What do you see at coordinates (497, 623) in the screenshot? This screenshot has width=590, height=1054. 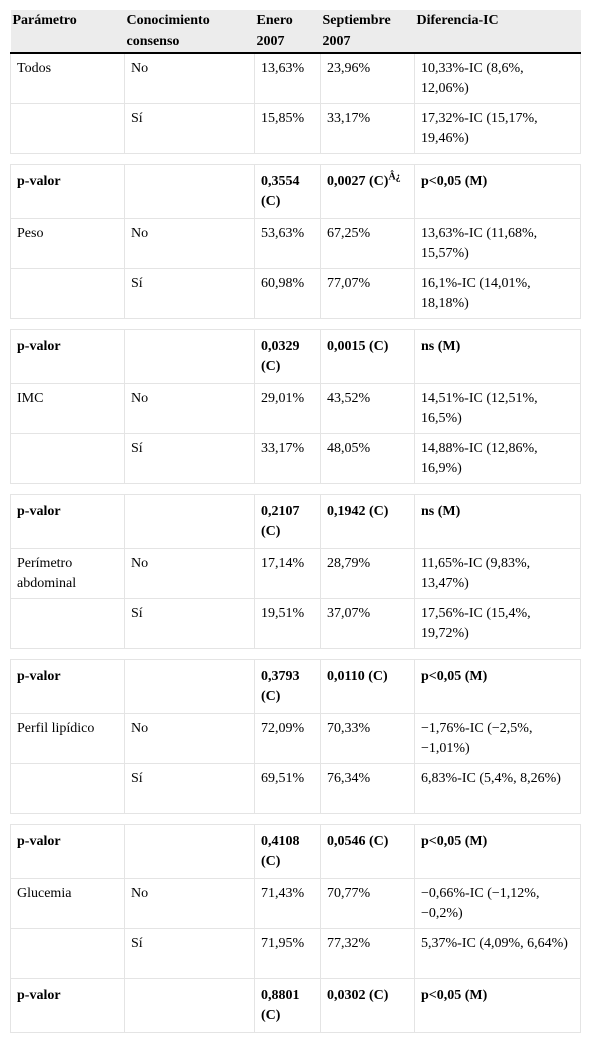 I see `cell: 17,56%-IC (15,4%, 19,72%)` at bounding box center [497, 623].